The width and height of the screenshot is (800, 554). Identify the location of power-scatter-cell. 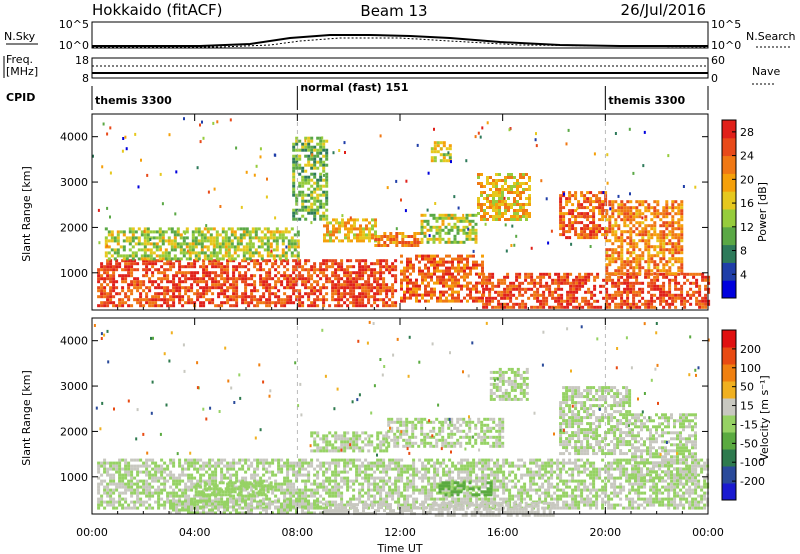
(451, 162).